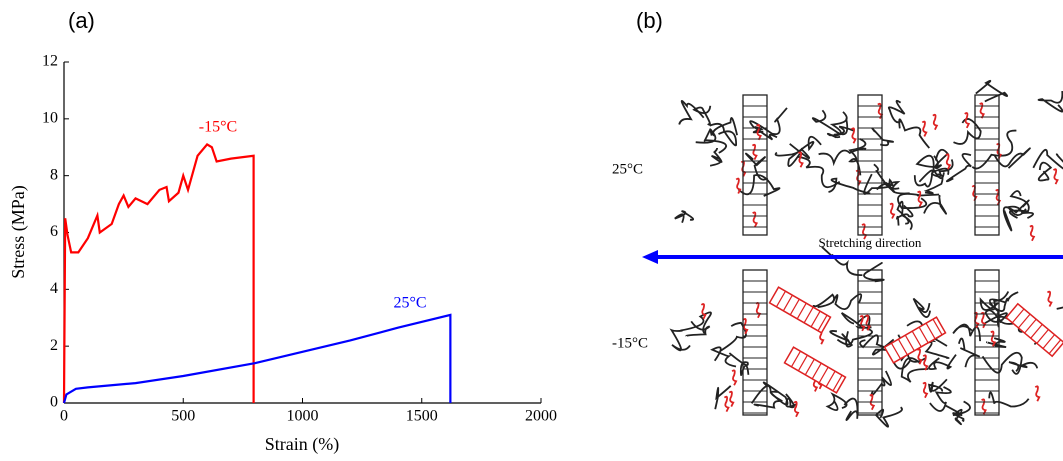 Image resolution: width=1063 pixels, height=461 pixels. What do you see at coordinates (541, 416) in the screenshot?
I see `x-tick-label: 2000` at bounding box center [541, 416].